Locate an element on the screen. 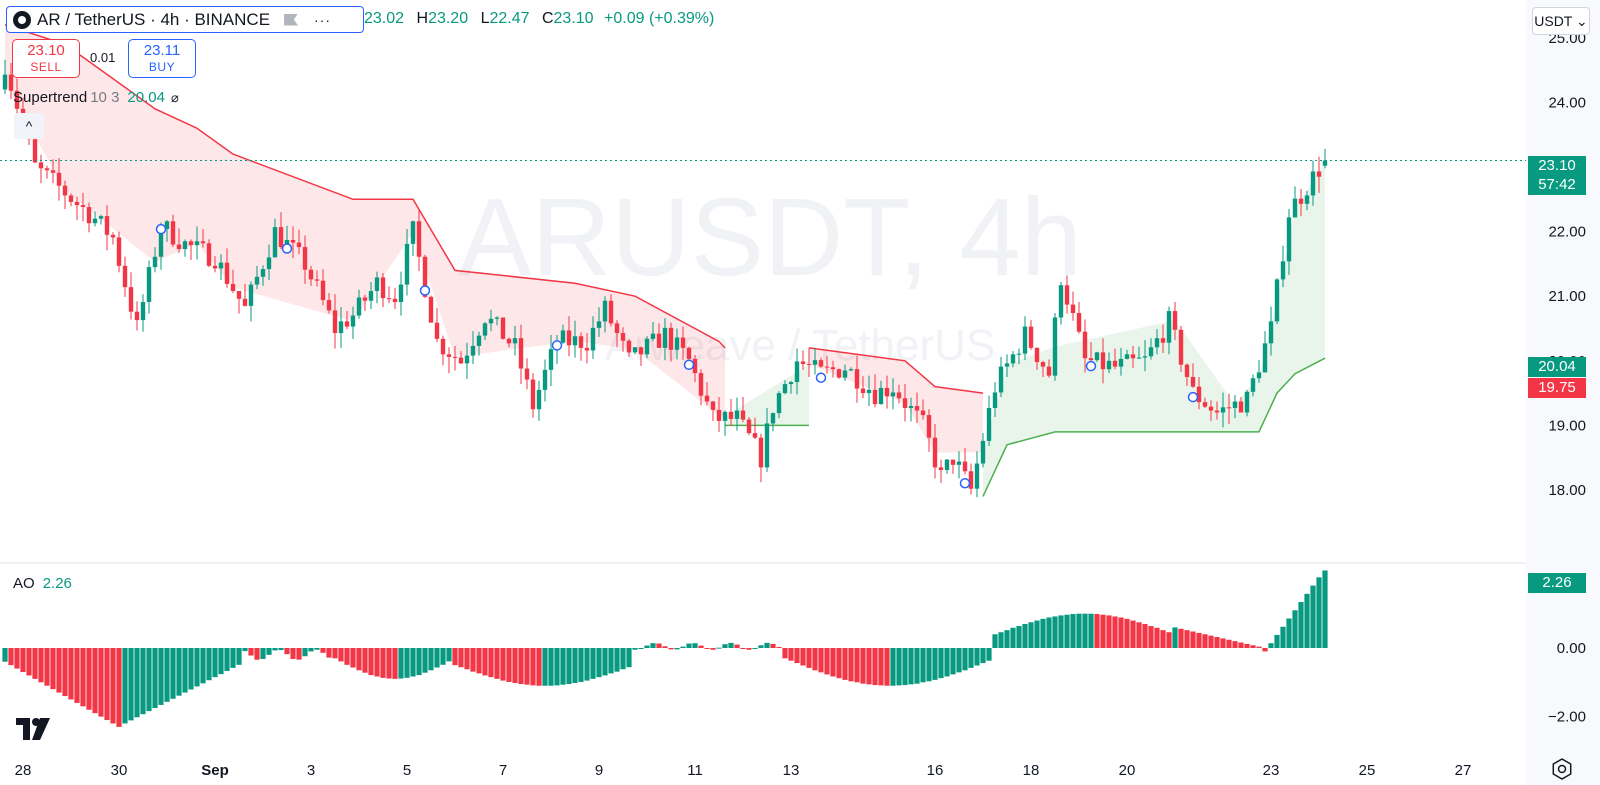 This screenshot has height=785, width=1600. sell-button: 23.10 SELL is located at coordinates (46, 58).